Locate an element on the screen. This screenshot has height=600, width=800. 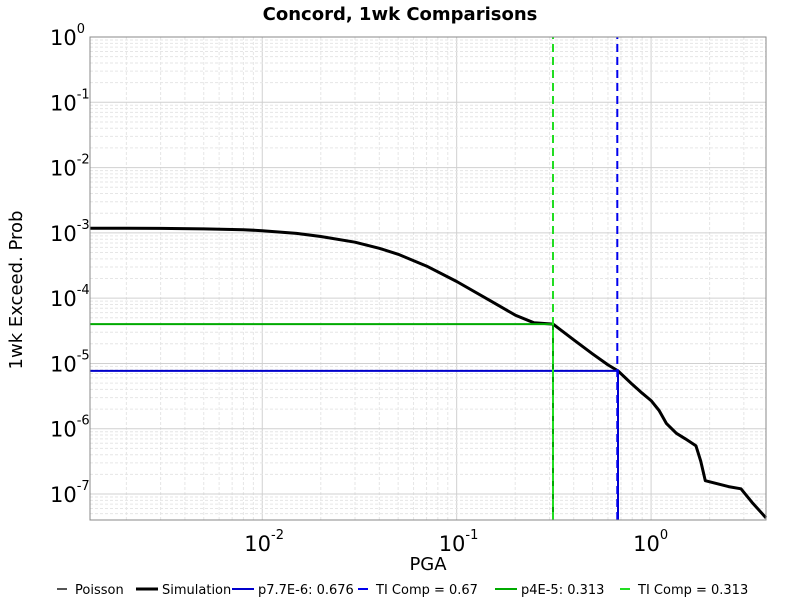
y-tick-label: 10⁻⁵ is located at coordinates (70, 362).